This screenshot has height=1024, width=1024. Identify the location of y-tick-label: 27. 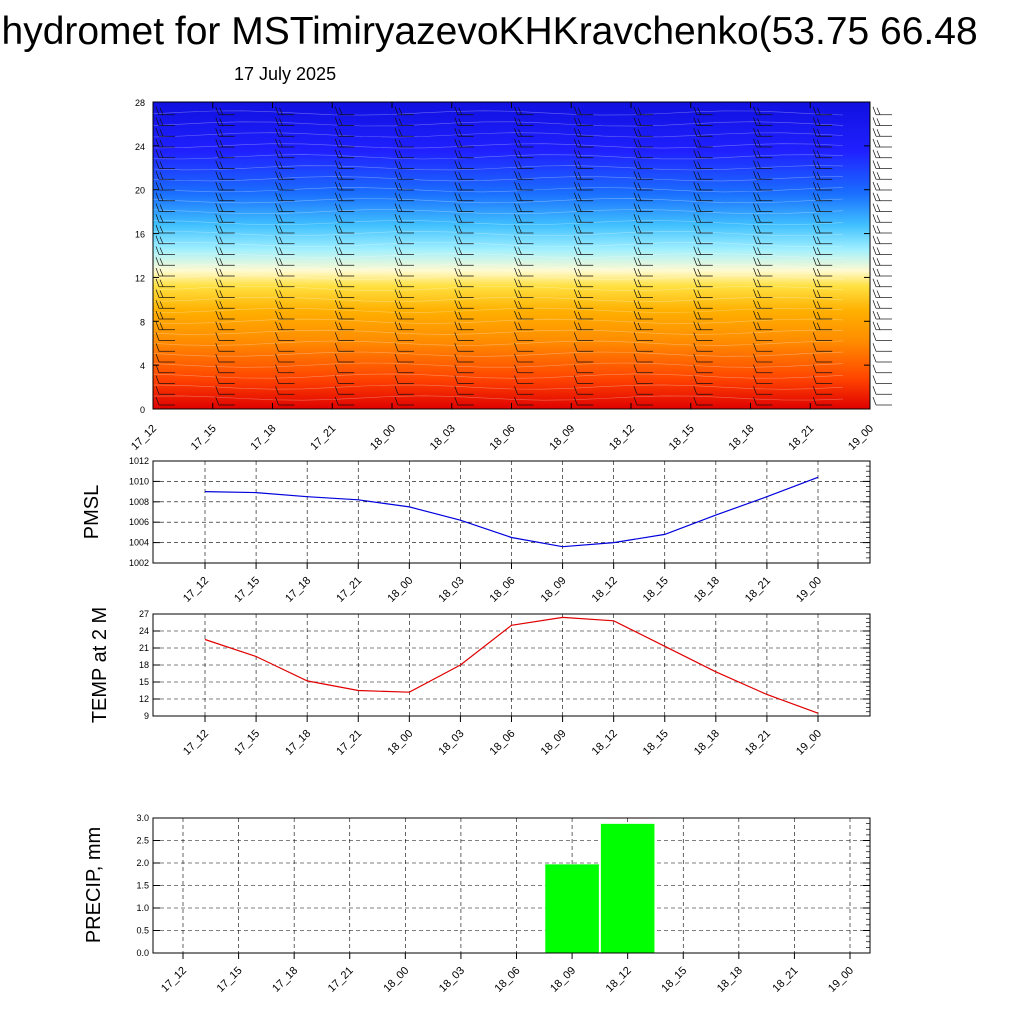
(144, 614).